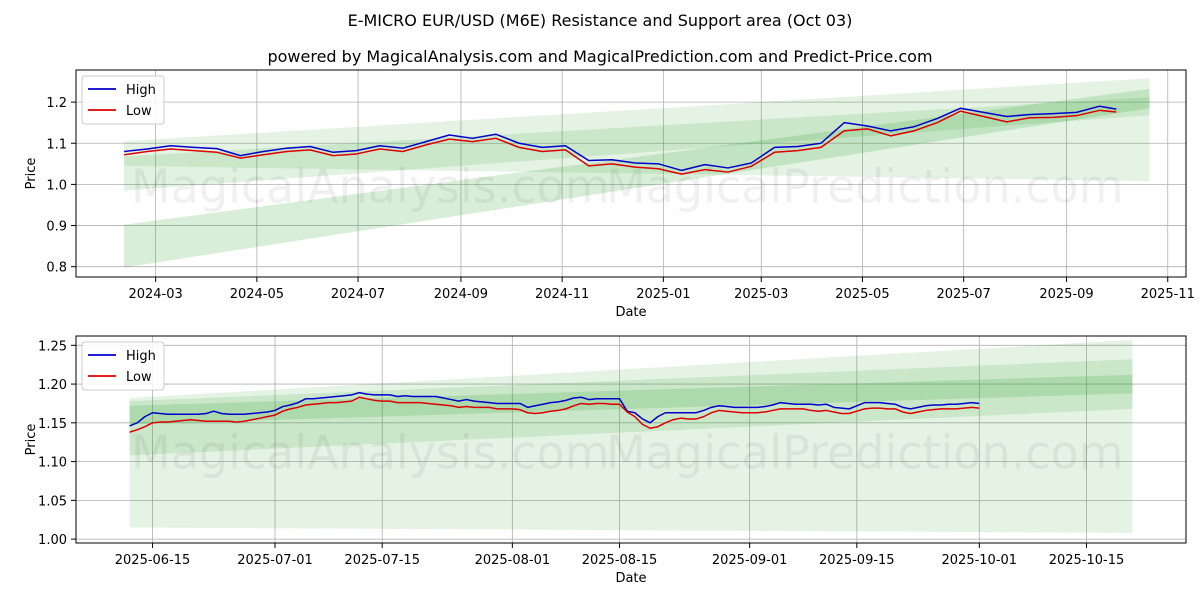 This screenshot has width=1200, height=600. What do you see at coordinates (52, 501) in the screenshot?
I see `y-tick-label: 1.05` at bounding box center [52, 501].